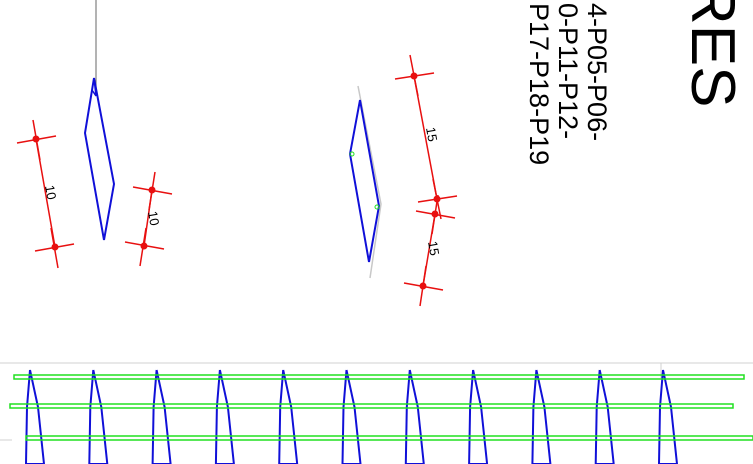 This screenshot has height=464, width=753. What do you see at coordinates (94, 87) in the screenshot?
I see `stirrup-hook-left` at bounding box center [94, 87].